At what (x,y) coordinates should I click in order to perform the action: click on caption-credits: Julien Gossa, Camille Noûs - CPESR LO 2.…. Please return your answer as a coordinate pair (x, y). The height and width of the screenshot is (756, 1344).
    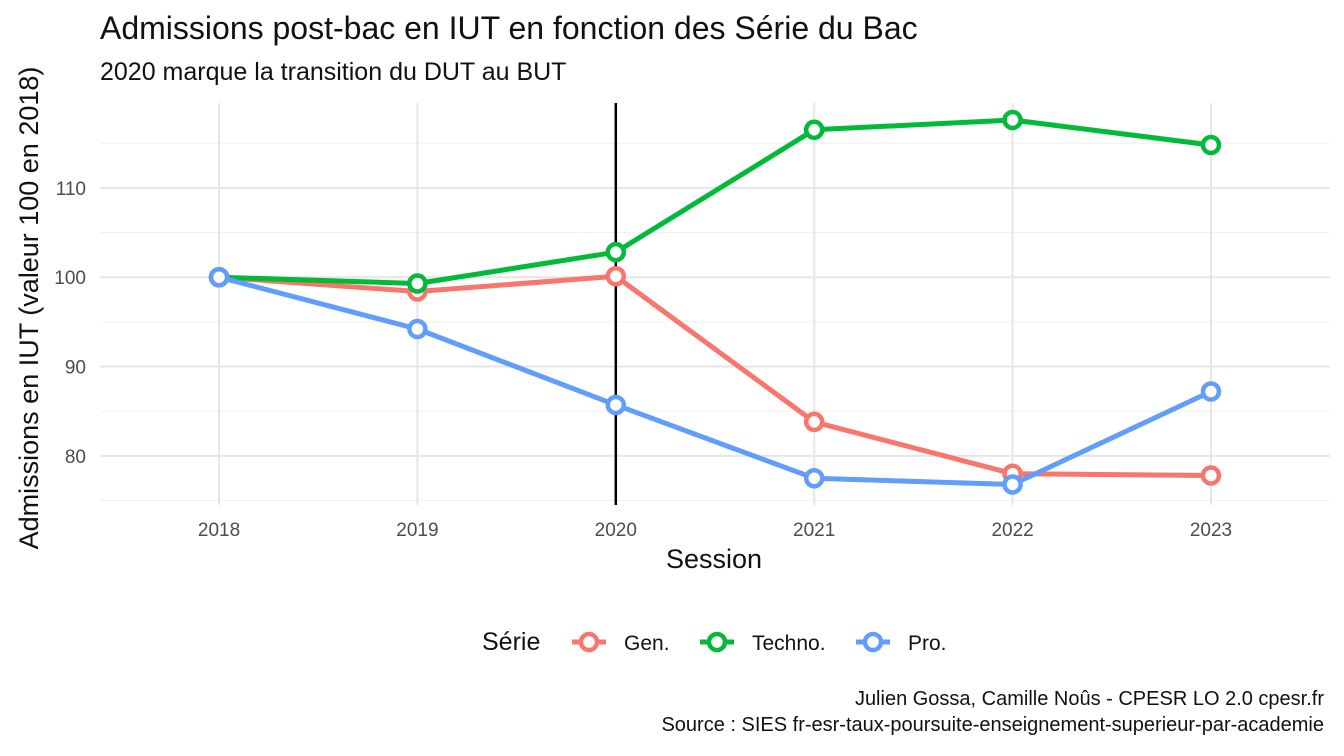
    Looking at the image, I should click on (1089, 699).